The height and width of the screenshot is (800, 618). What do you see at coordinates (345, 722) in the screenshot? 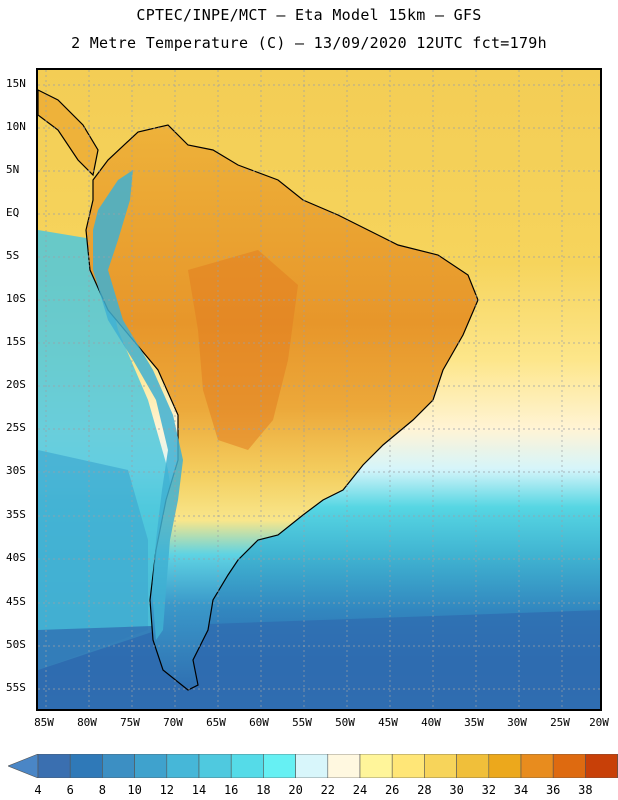
I see `lon-label: 50W` at bounding box center [345, 722].